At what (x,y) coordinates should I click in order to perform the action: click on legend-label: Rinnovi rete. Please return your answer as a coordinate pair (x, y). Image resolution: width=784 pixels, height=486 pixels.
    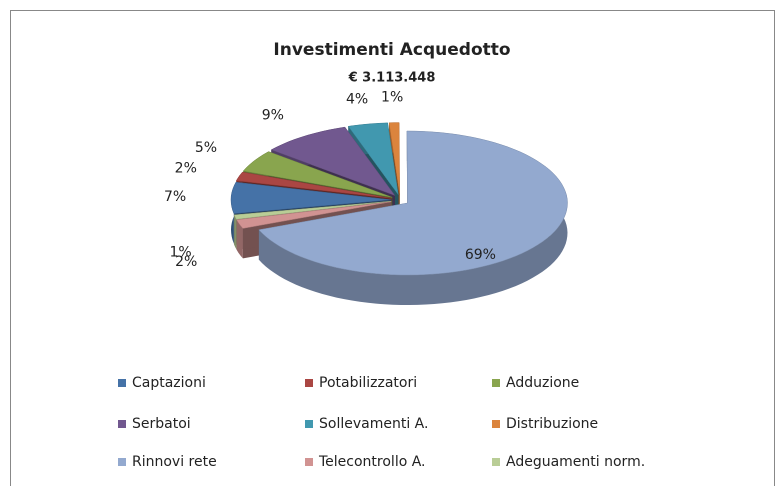
    Looking at the image, I should click on (174, 462).